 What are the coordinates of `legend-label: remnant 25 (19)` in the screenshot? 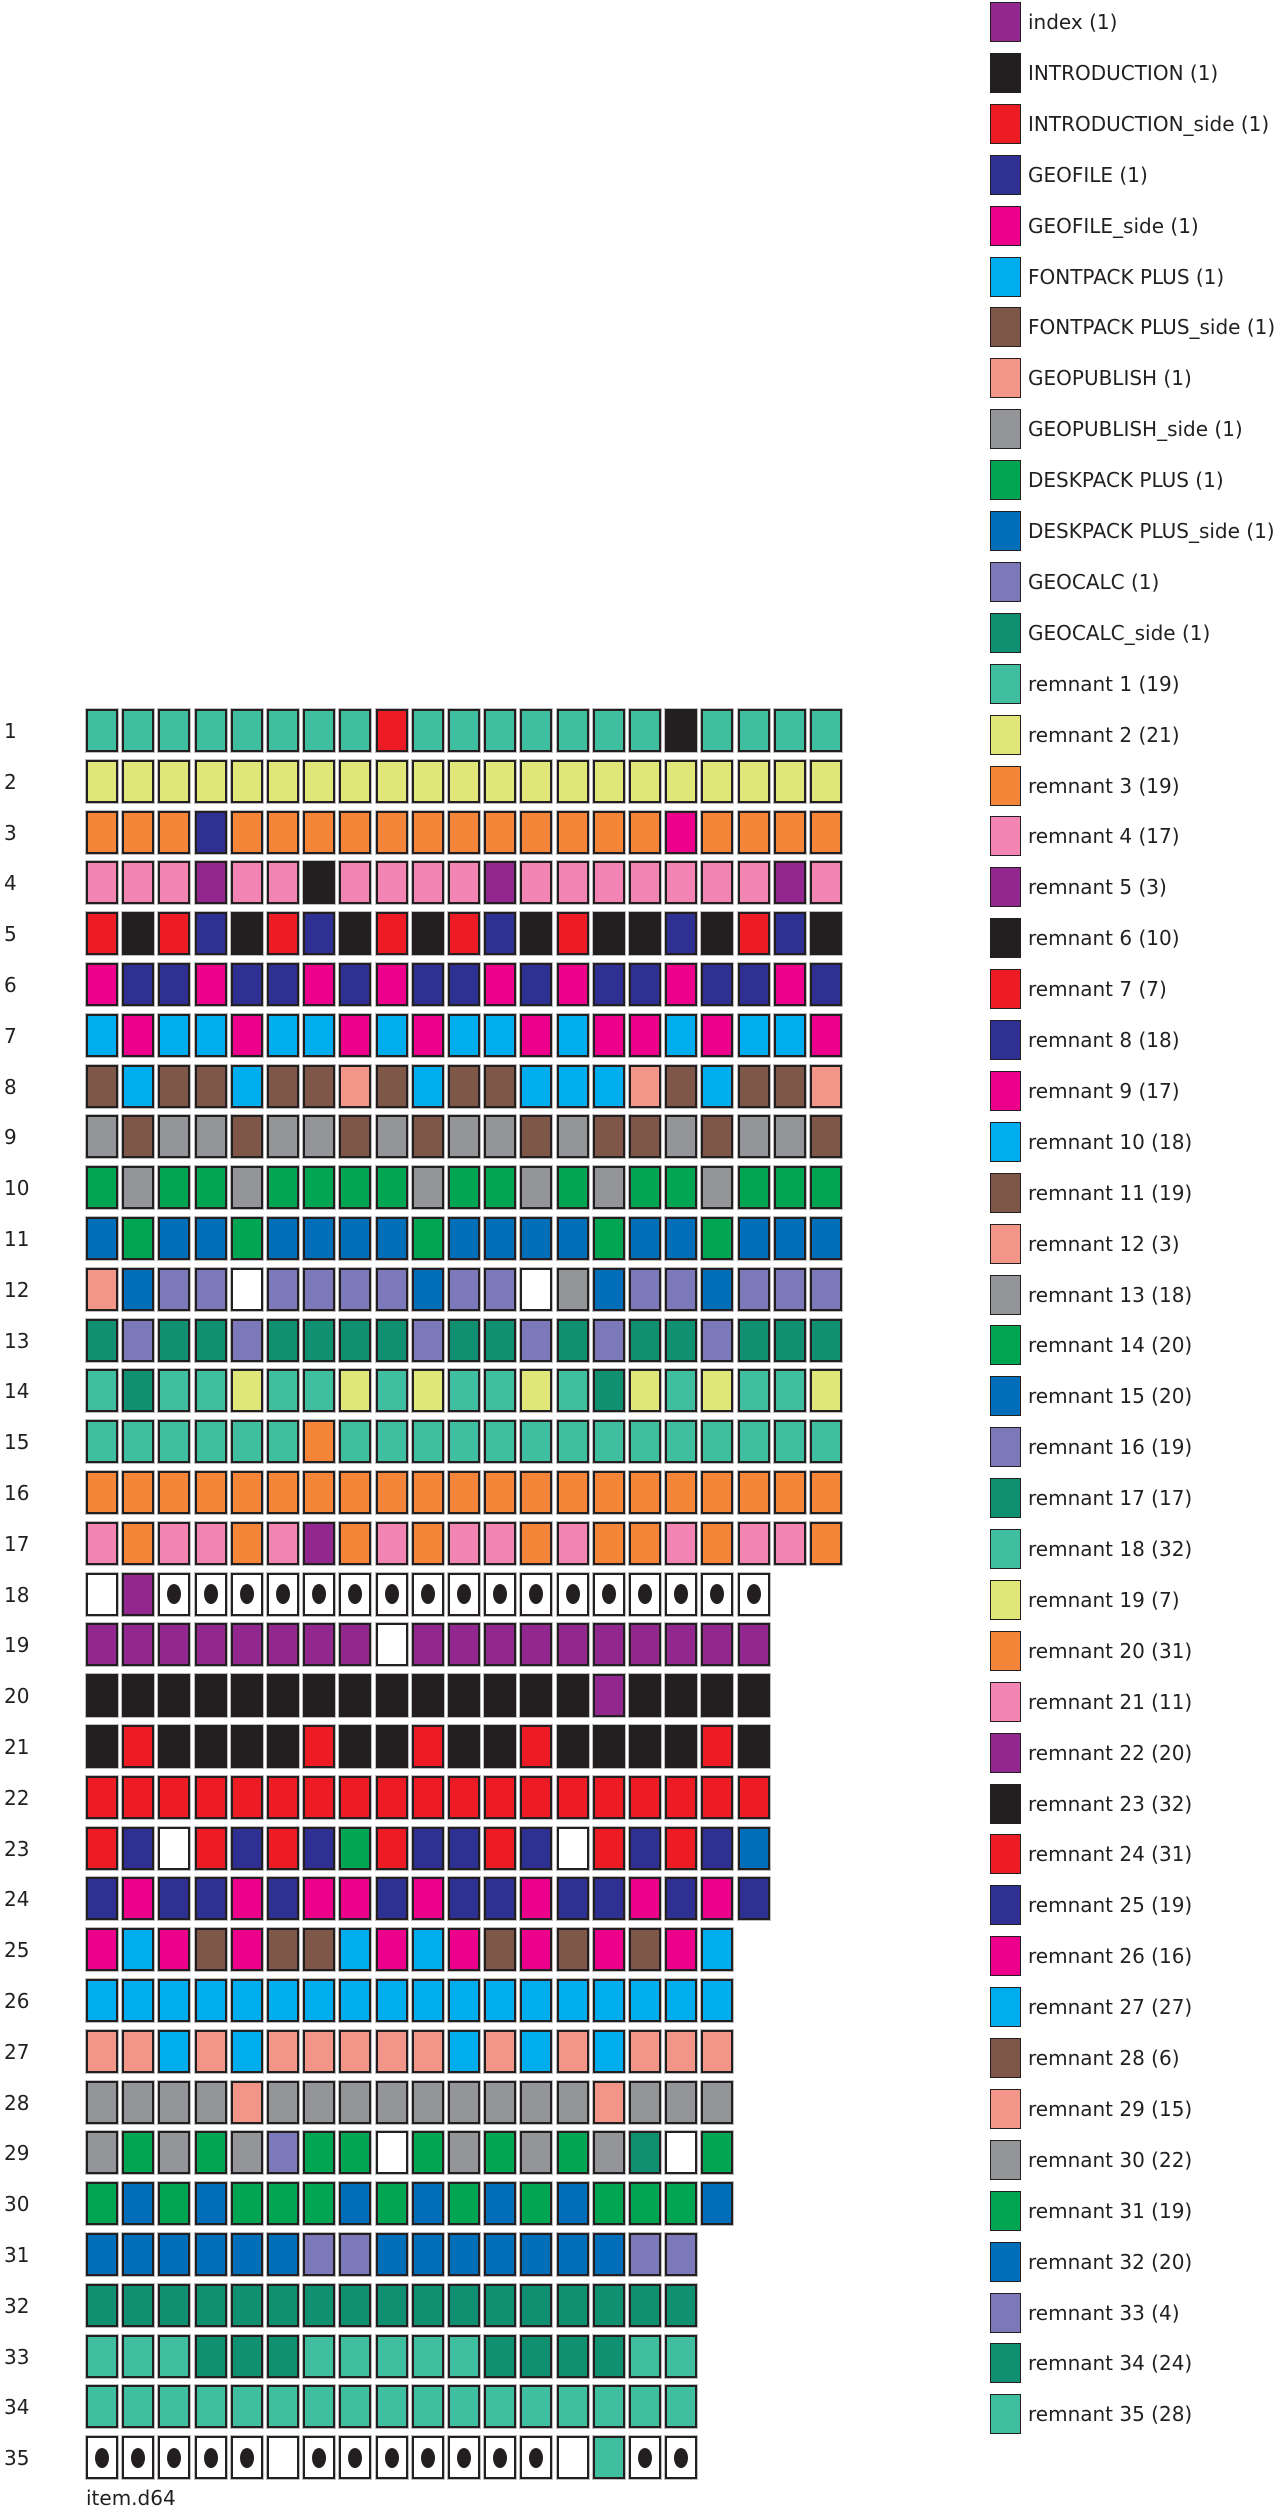 It's located at (1110, 1905).